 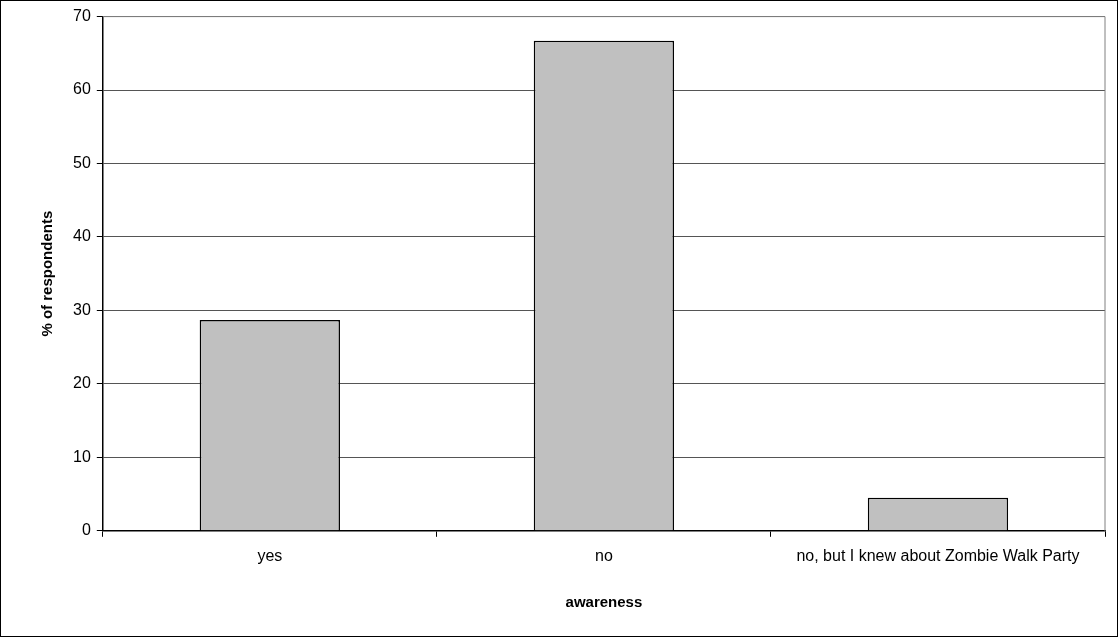 What do you see at coordinates (604, 555) in the screenshot?
I see `x-tick-label: no` at bounding box center [604, 555].